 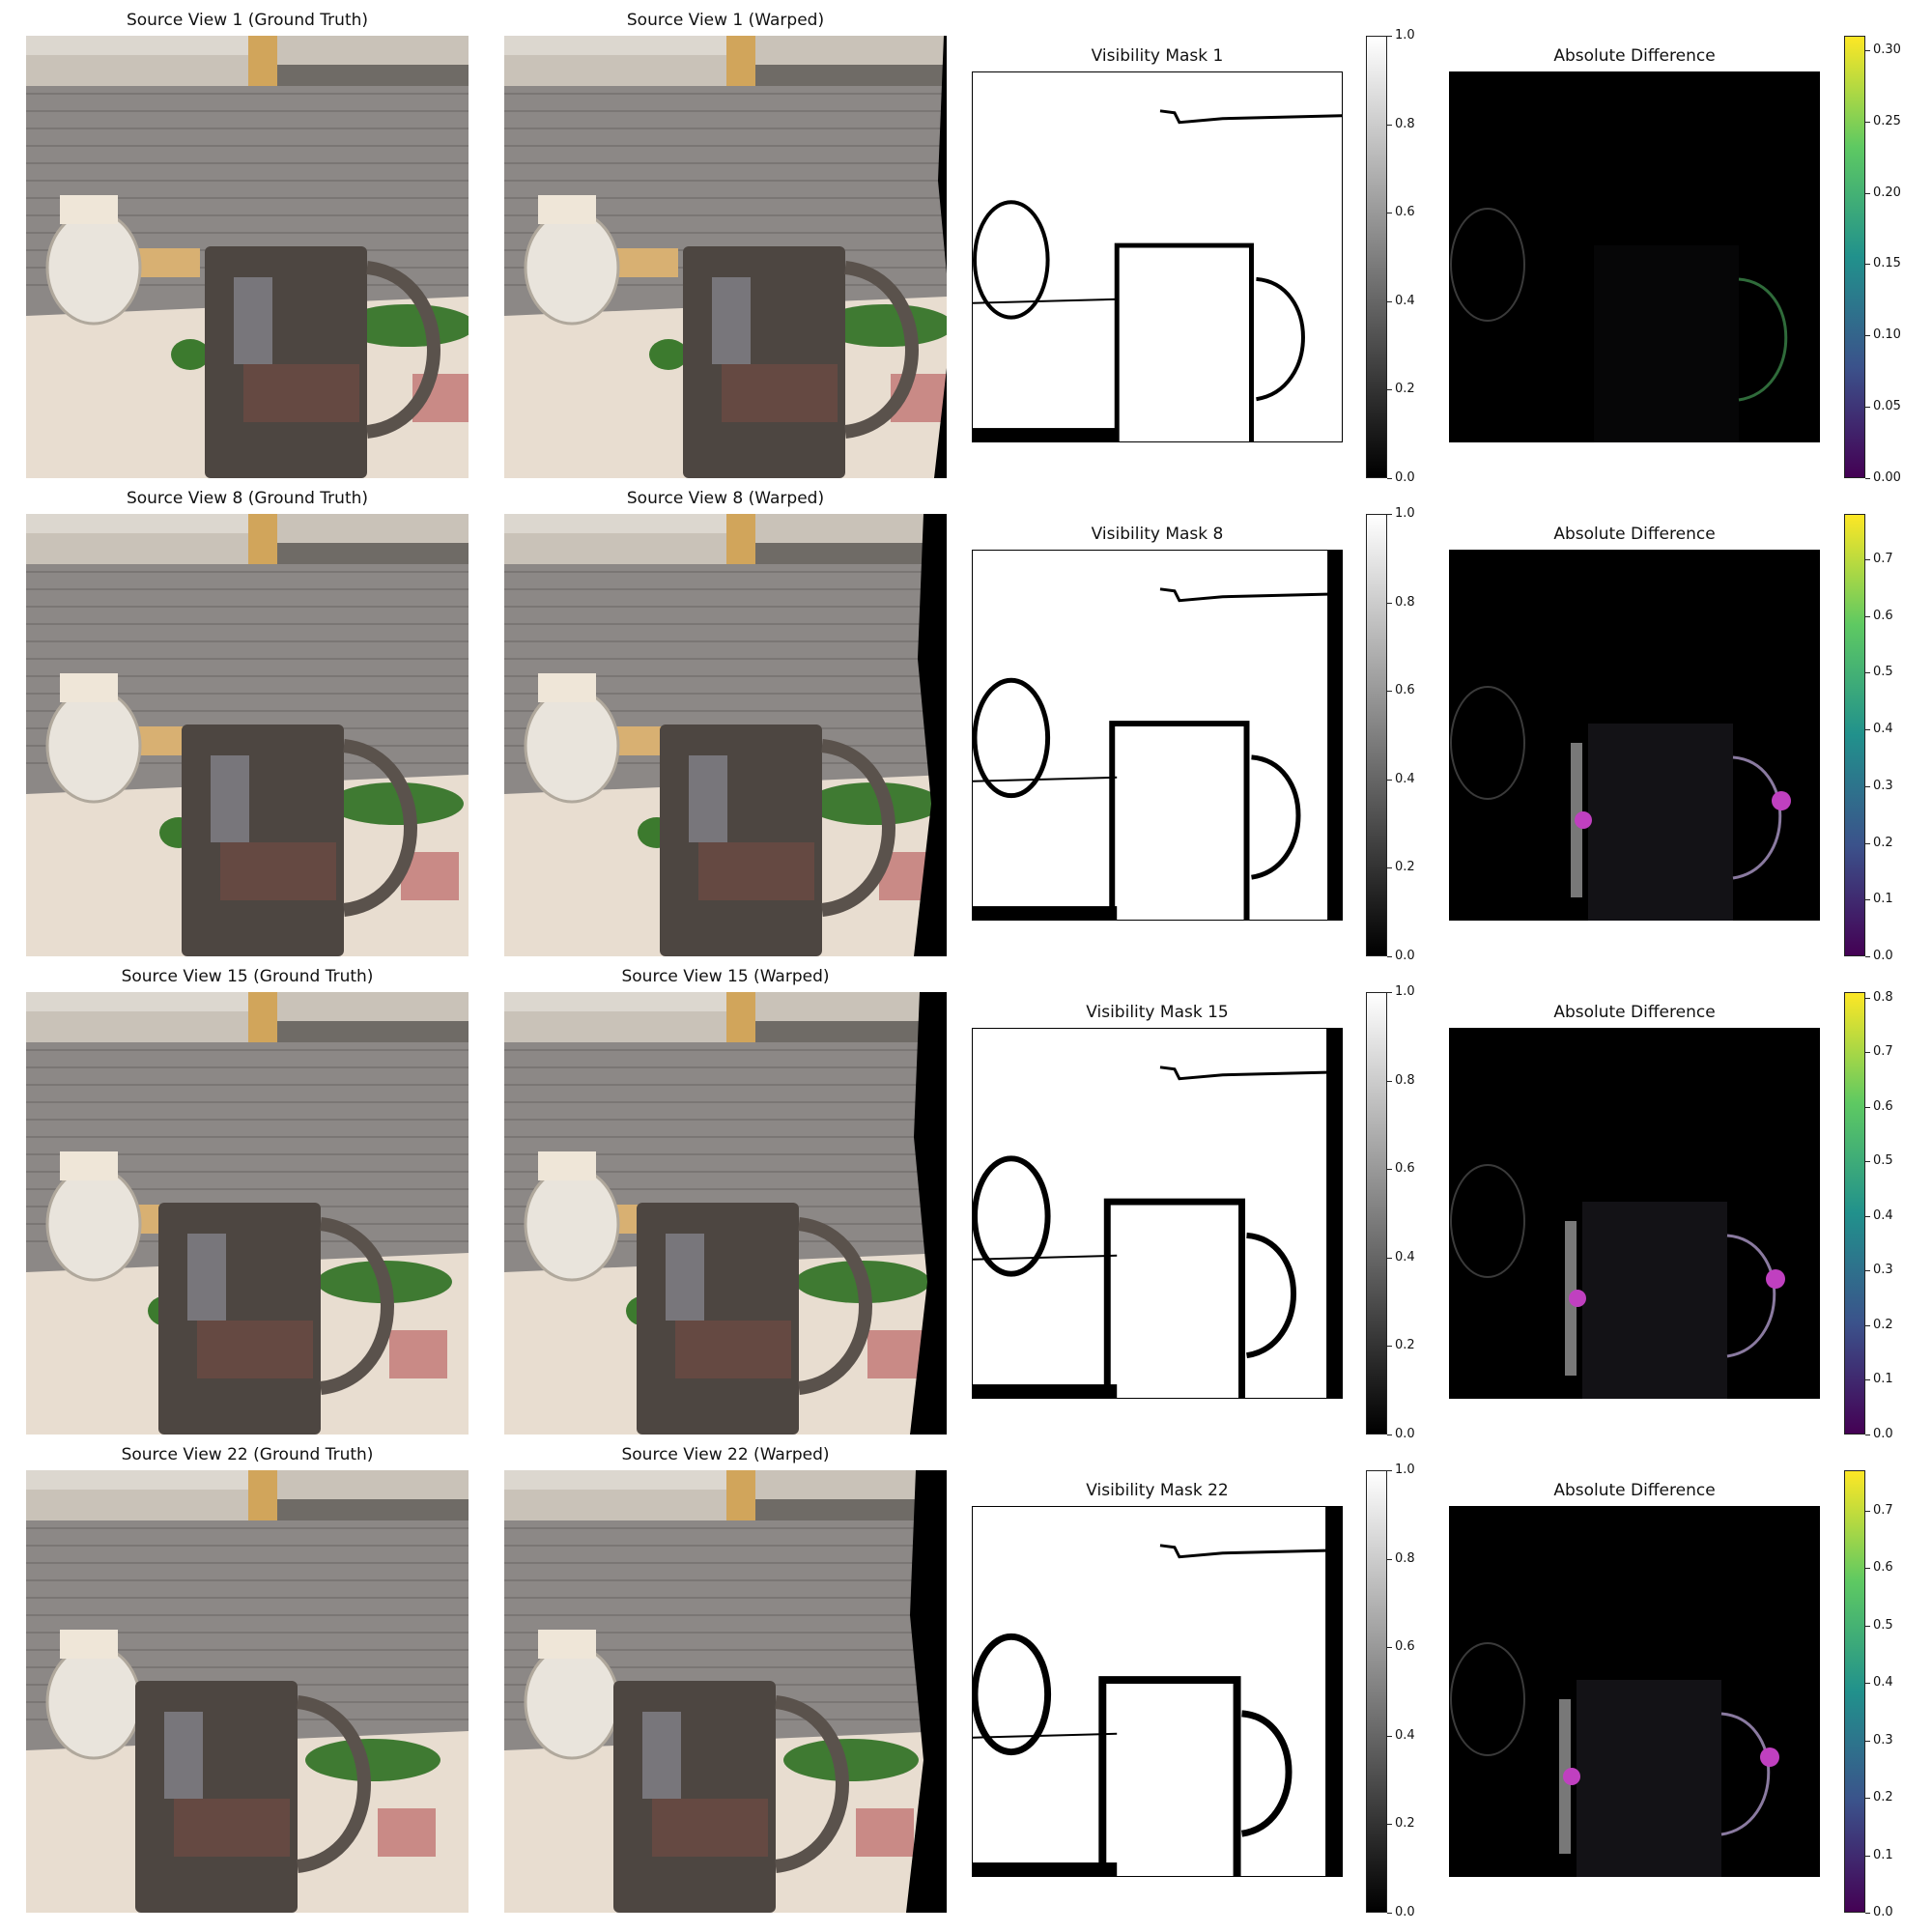 I want to click on colorbar-tick-label: 0.20, so click(x=1887, y=192).